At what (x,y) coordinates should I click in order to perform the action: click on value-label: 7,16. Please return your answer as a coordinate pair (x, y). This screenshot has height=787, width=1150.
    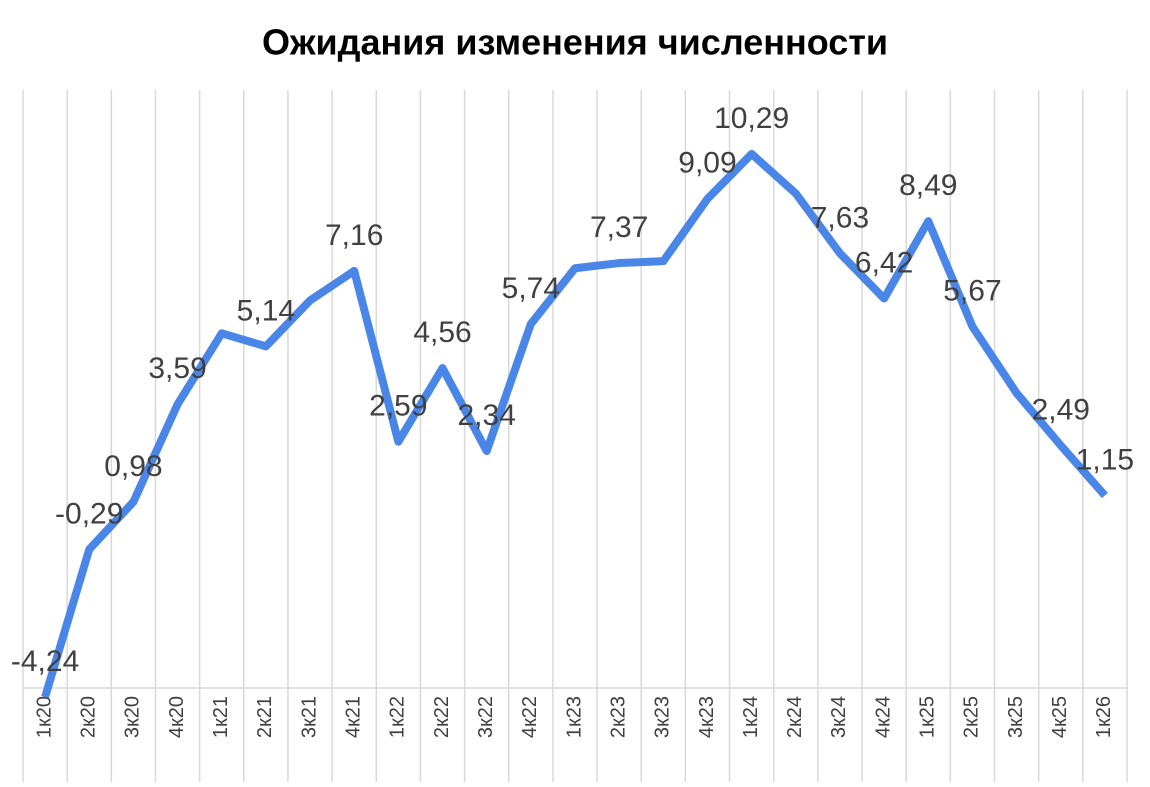
    Looking at the image, I should click on (354, 235).